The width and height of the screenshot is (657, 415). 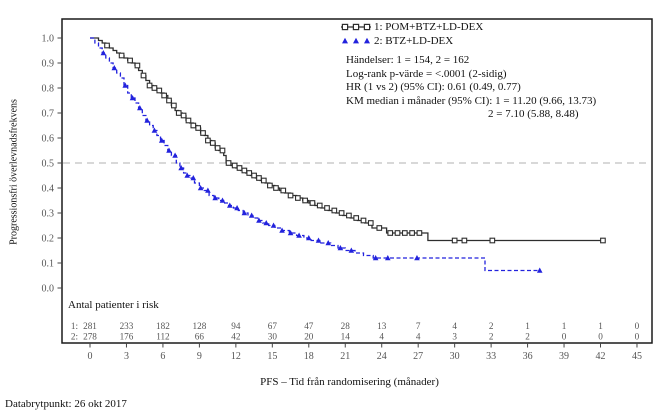 What do you see at coordinates (48, 264) in the screenshot?
I see `y-tick-label: 0.1` at bounding box center [48, 264].